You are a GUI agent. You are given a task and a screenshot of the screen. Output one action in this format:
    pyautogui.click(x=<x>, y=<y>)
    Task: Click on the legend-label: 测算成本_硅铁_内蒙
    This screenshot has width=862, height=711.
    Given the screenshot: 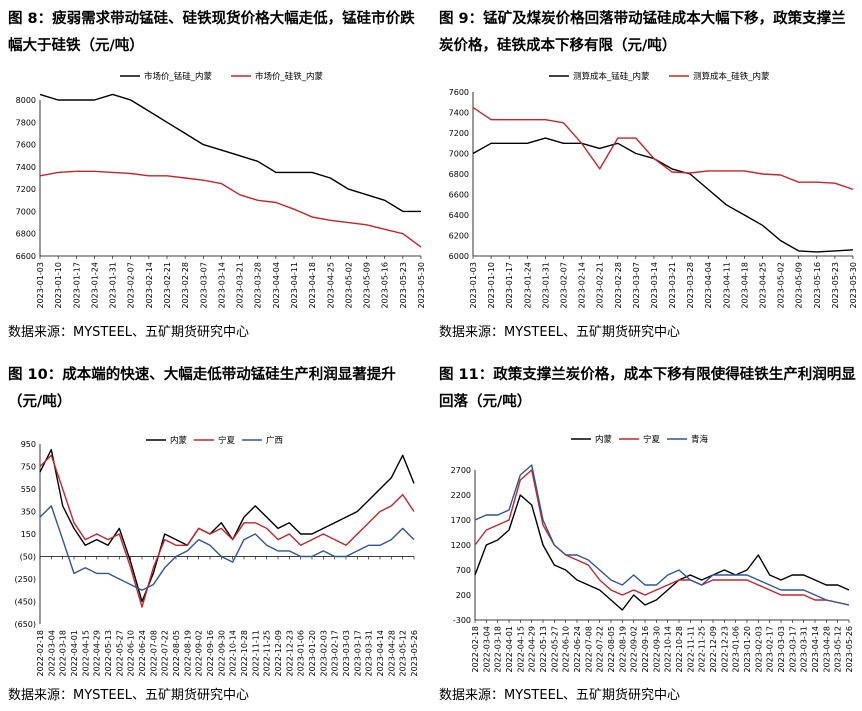 What is the action you would take?
    pyautogui.click(x=731, y=76)
    